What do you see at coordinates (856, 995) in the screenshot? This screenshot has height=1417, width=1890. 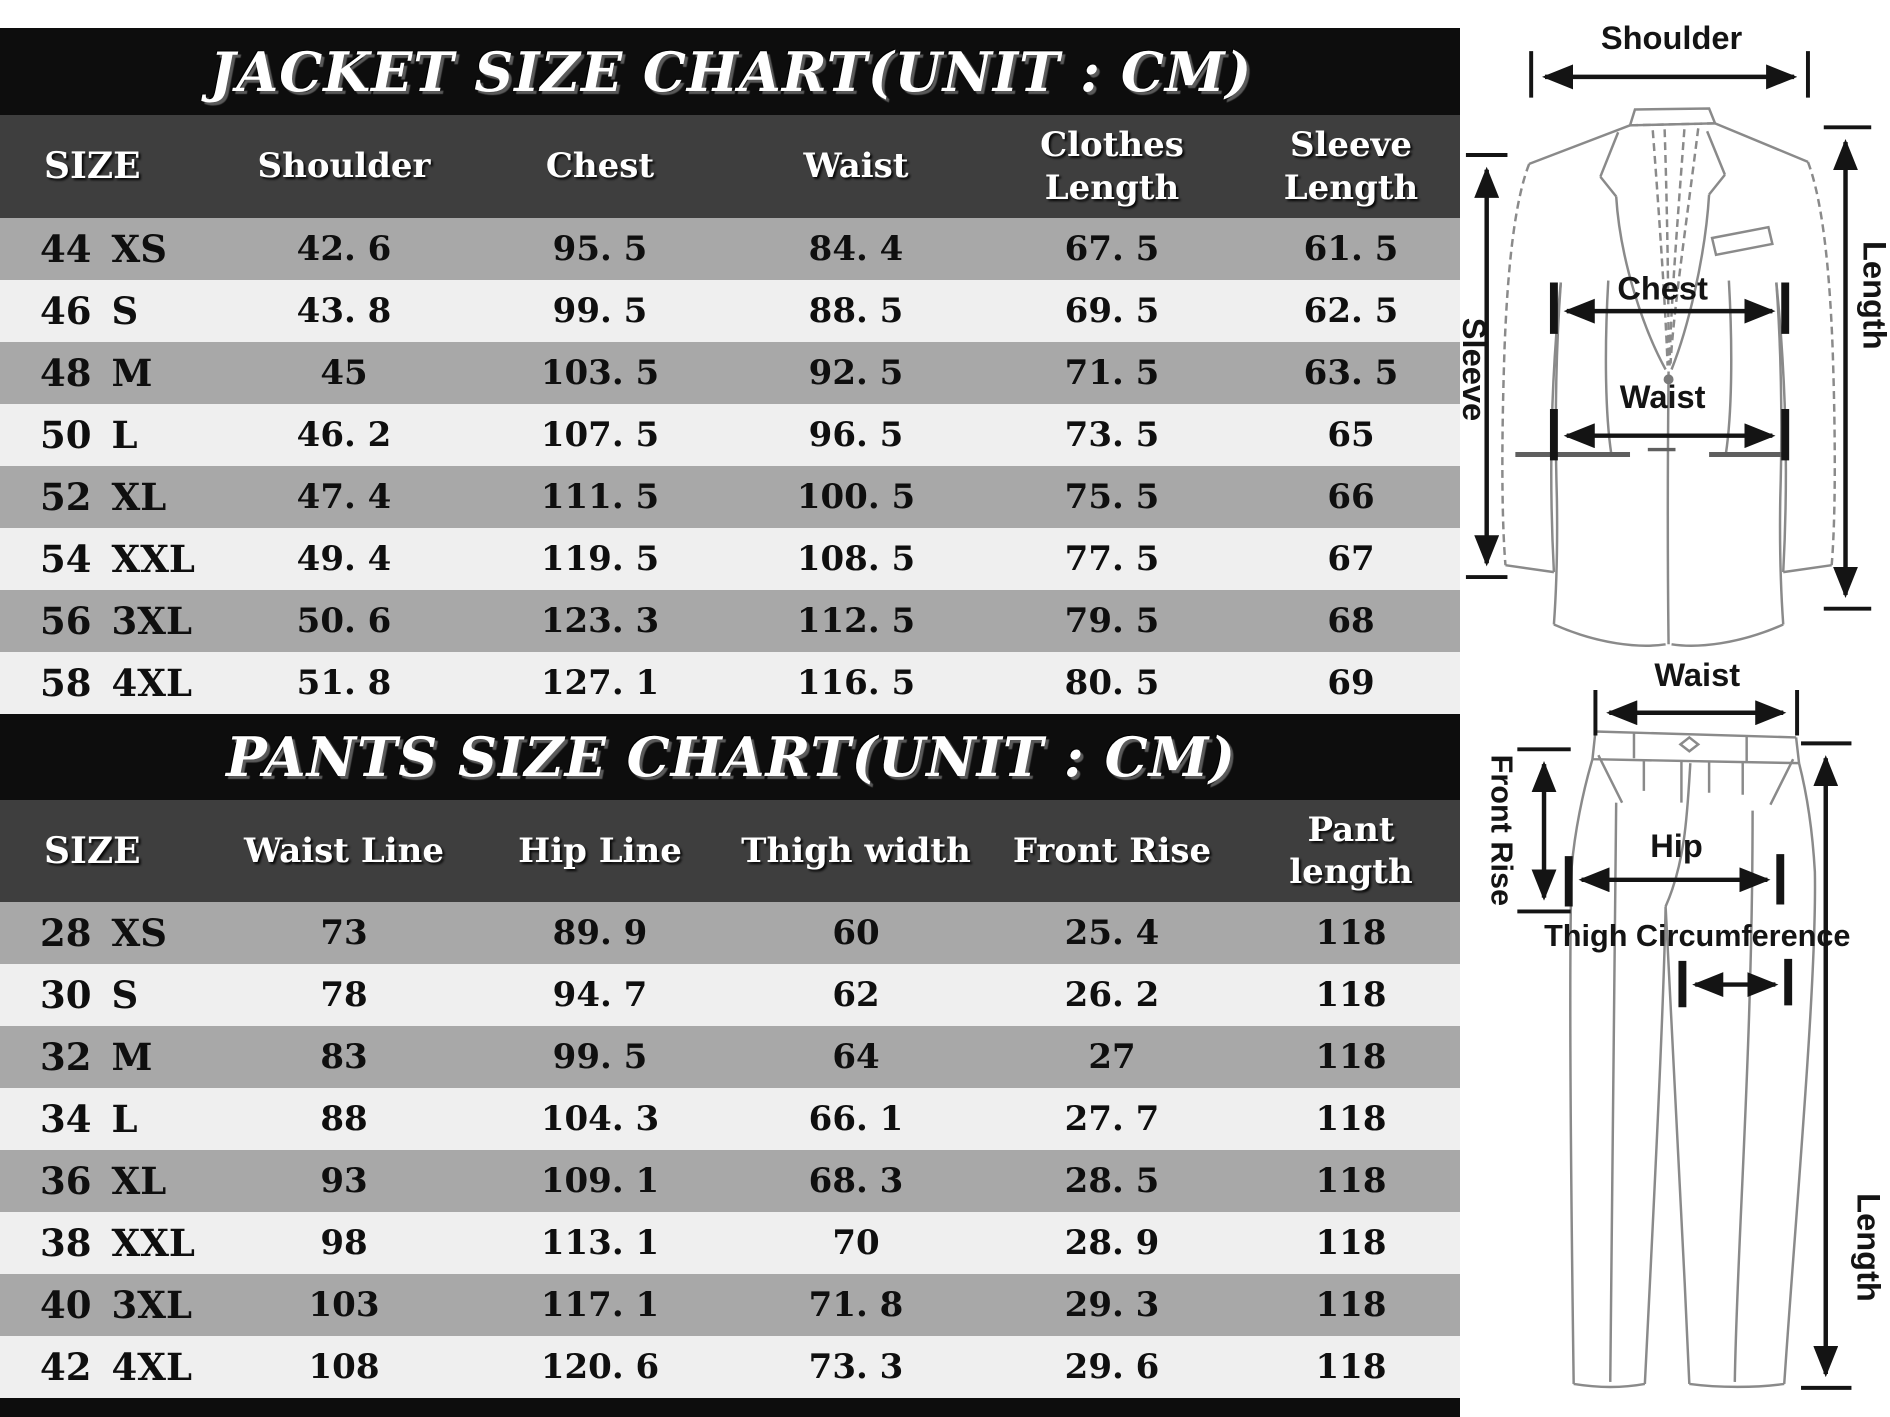 I see `value-cell: 62` at bounding box center [856, 995].